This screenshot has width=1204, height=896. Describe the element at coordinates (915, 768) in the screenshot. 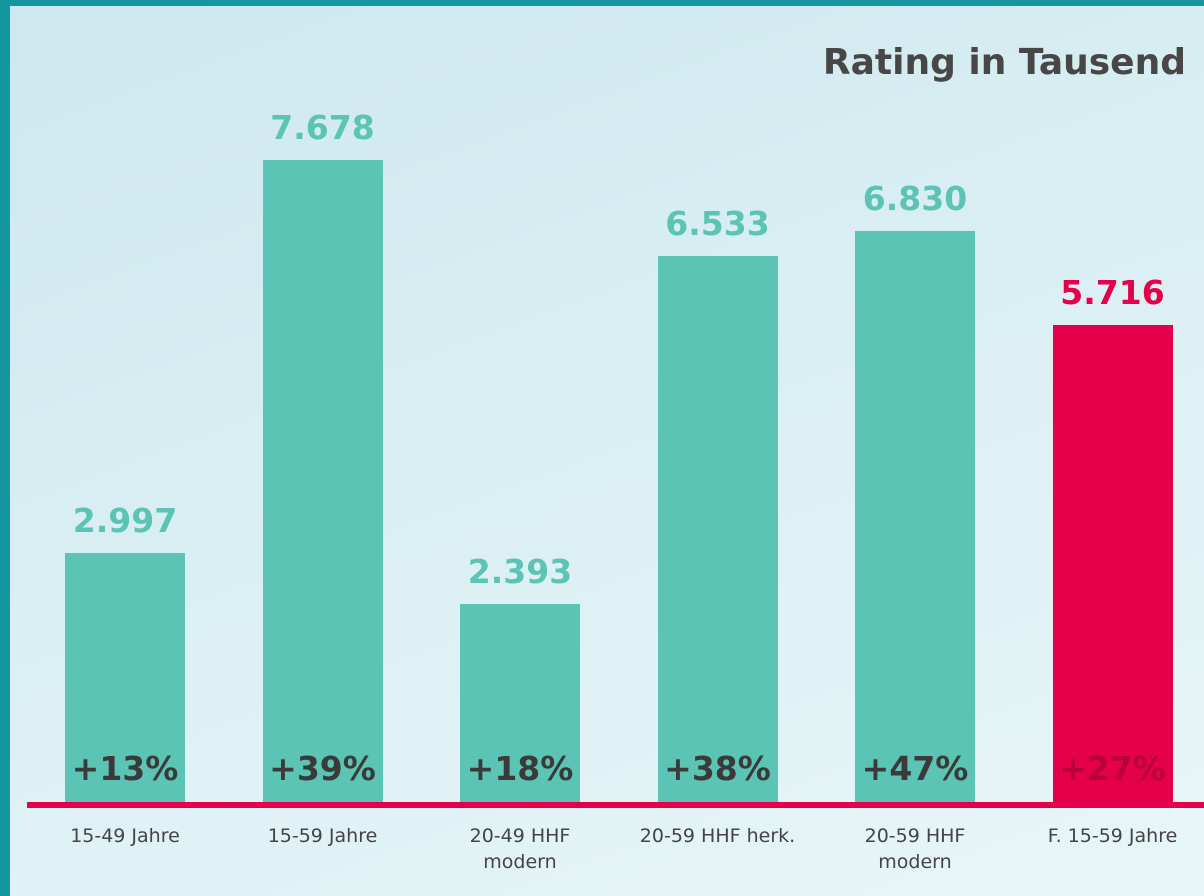

I see `change-label: +47%` at that location.